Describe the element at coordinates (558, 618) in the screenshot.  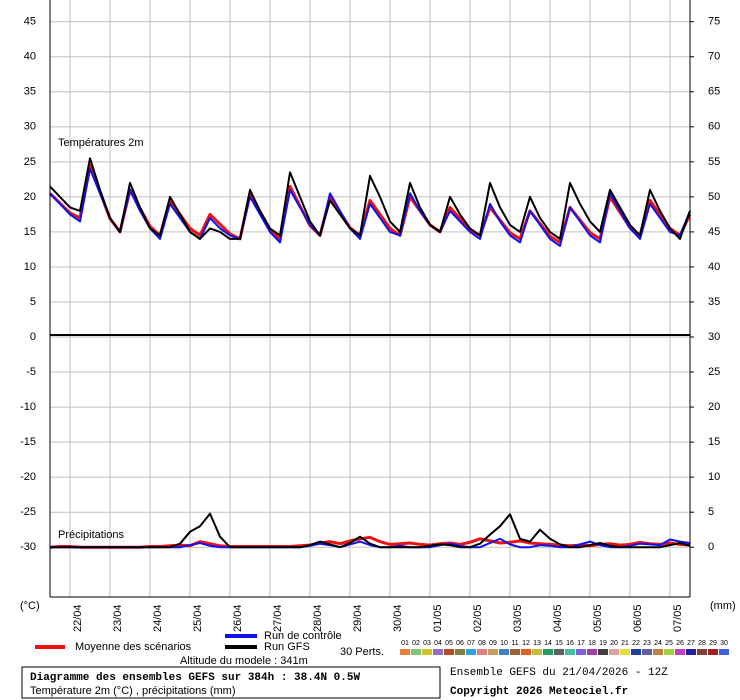
I see `x-tick-label: 04/05` at that location.